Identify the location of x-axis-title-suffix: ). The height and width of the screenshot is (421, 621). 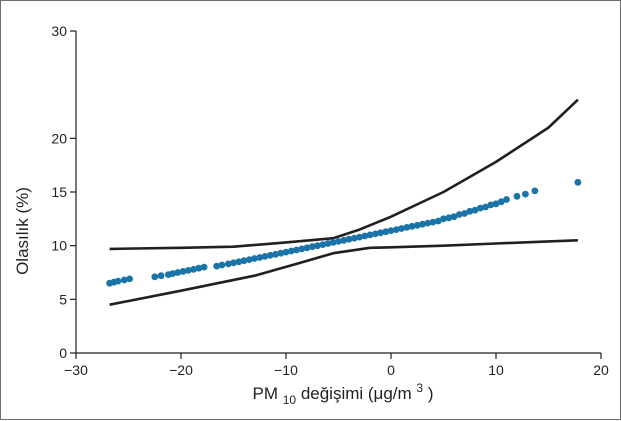
(431, 393).